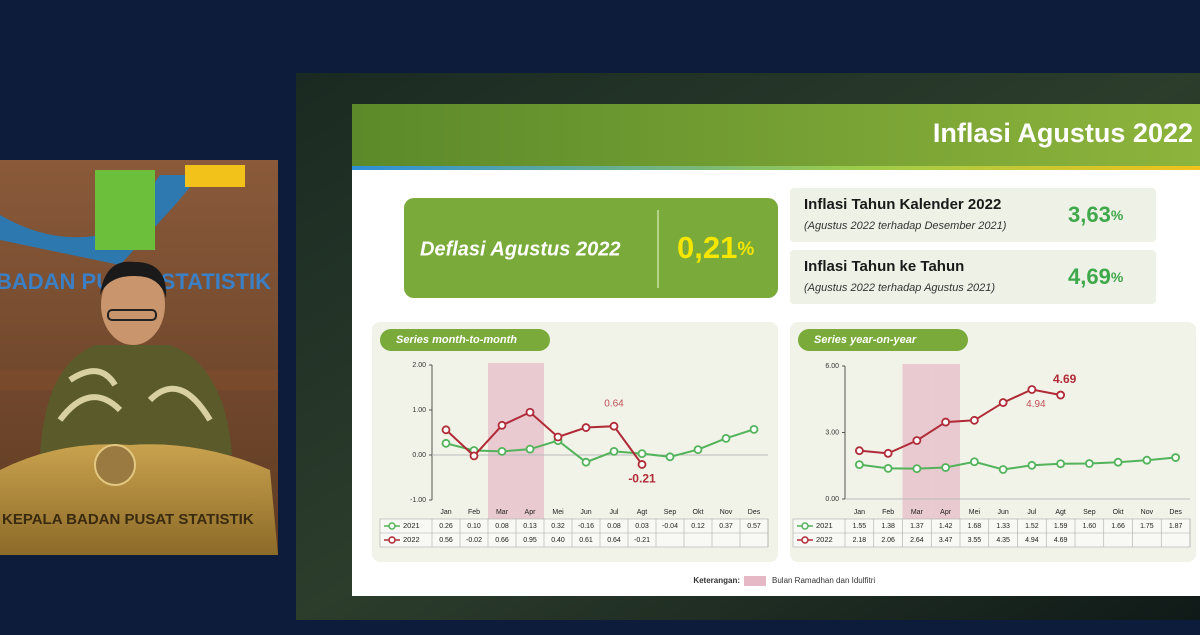 The height and width of the screenshot is (635, 1200). Describe the element at coordinates (776, 135) in the screenshot. I see `header-band` at that location.